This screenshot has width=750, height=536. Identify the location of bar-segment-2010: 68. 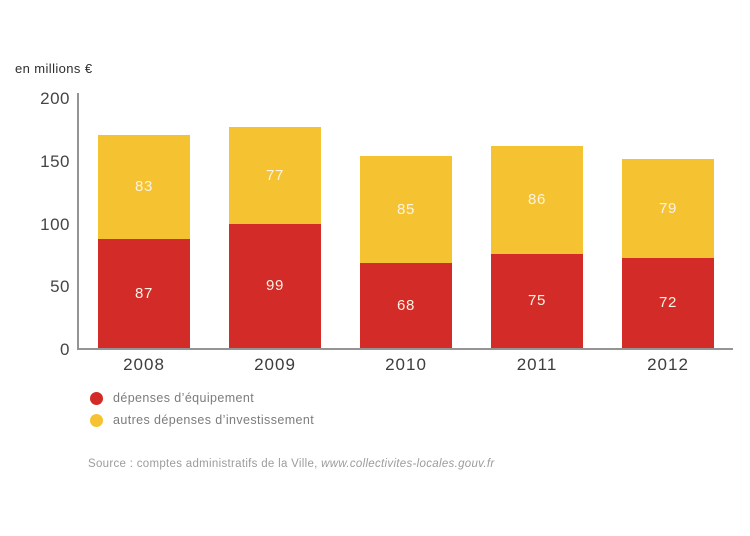
(406, 305).